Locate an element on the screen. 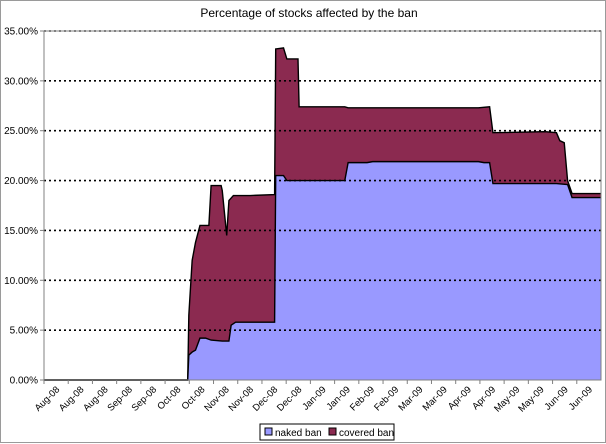  y-tick-label: 0.00% is located at coordinates (24, 381).